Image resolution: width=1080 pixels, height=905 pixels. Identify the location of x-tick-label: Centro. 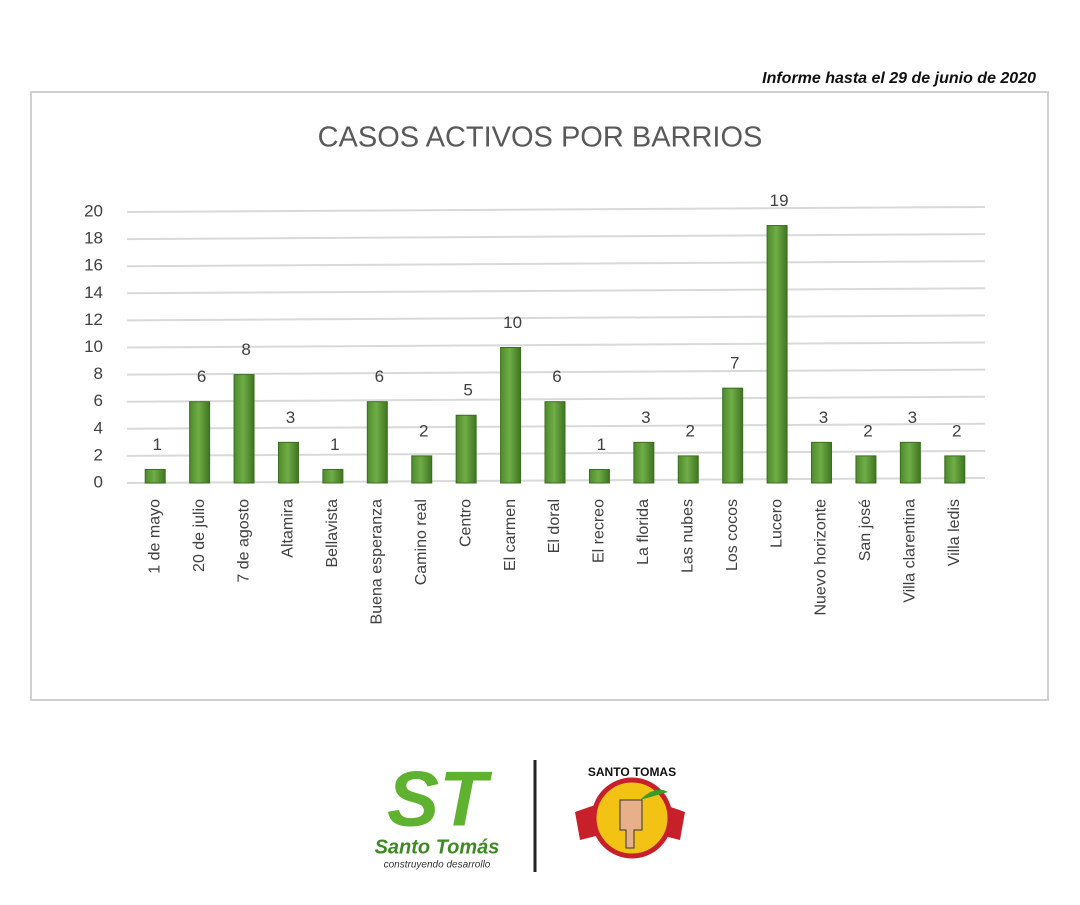
(465, 523).